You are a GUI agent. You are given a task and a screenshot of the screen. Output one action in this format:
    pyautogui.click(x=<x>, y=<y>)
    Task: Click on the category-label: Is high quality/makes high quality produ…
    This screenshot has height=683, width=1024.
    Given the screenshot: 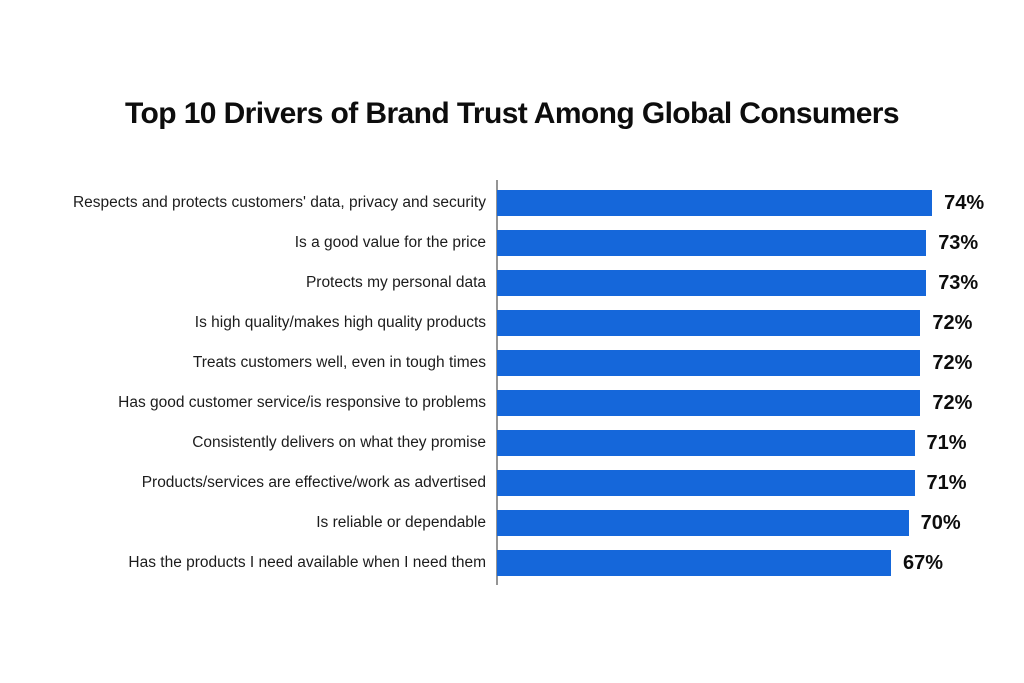 What is the action you would take?
    pyautogui.click(x=340, y=322)
    